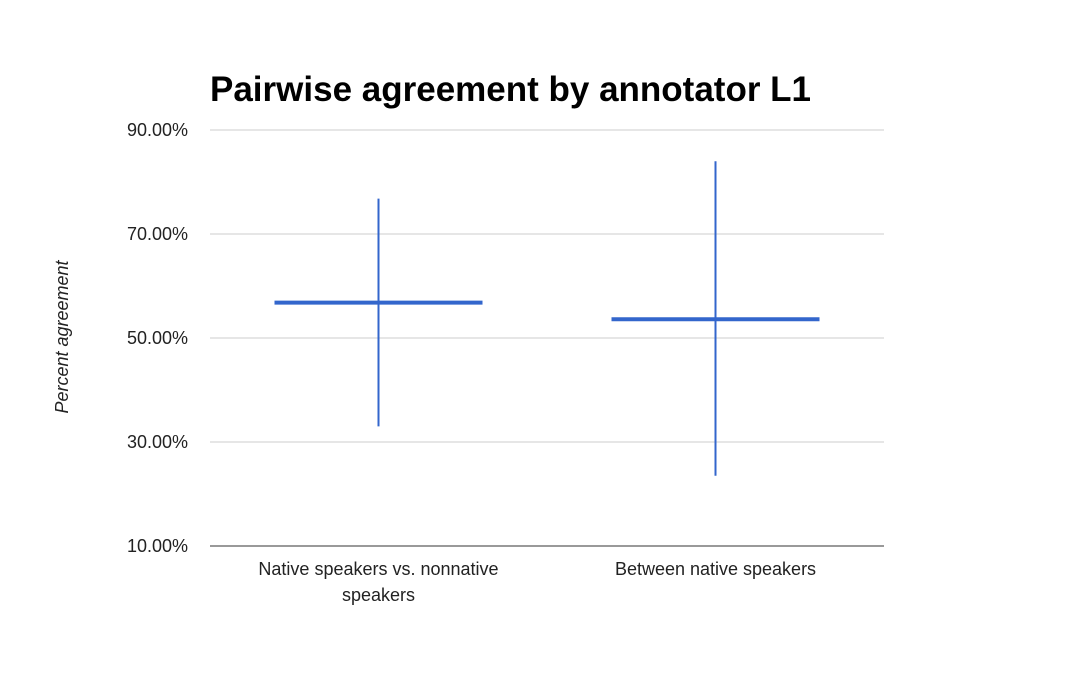 The width and height of the screenshot is (1092, 675). What do you see at coordinates (157, 442) in the screenshot?
I see `y-tick-label: 30.00%` at bounding box center [157, 442].